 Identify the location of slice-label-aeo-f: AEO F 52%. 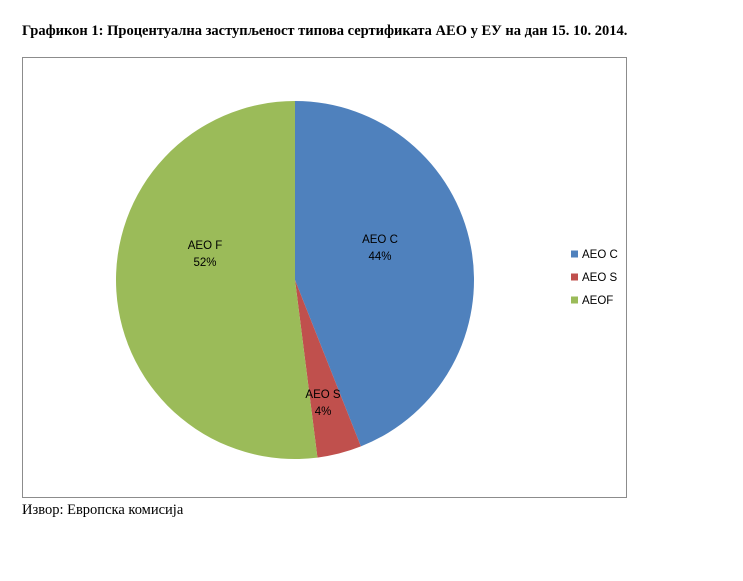
(205, 254).